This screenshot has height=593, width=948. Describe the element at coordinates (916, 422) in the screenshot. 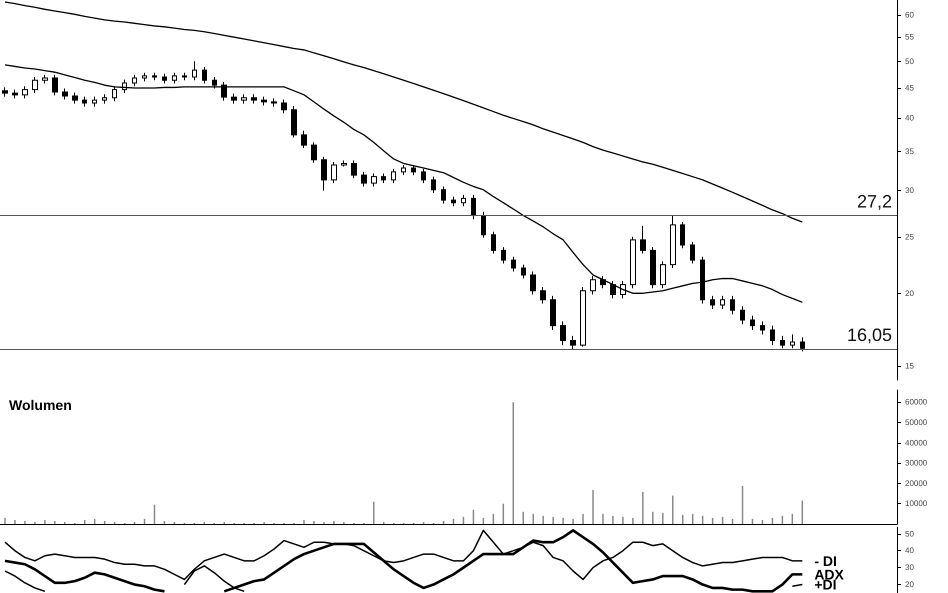

I see `y-tick-label: 50000` at that location.